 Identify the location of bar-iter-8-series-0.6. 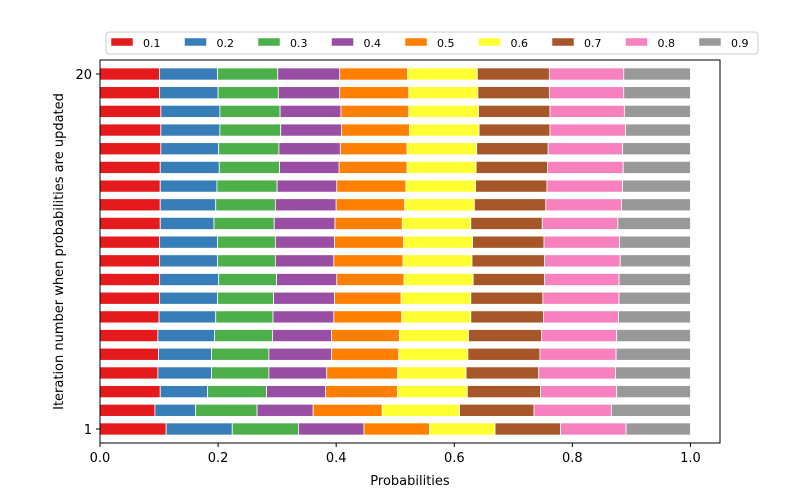
(436, 298).